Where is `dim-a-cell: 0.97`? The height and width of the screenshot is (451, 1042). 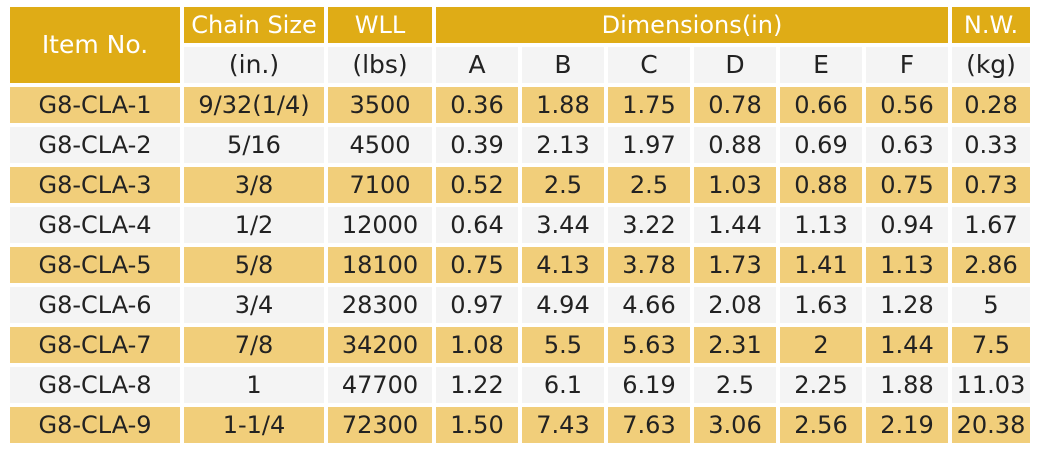
dim-a-cell: 0.97 is located at coordinates (477, 305).